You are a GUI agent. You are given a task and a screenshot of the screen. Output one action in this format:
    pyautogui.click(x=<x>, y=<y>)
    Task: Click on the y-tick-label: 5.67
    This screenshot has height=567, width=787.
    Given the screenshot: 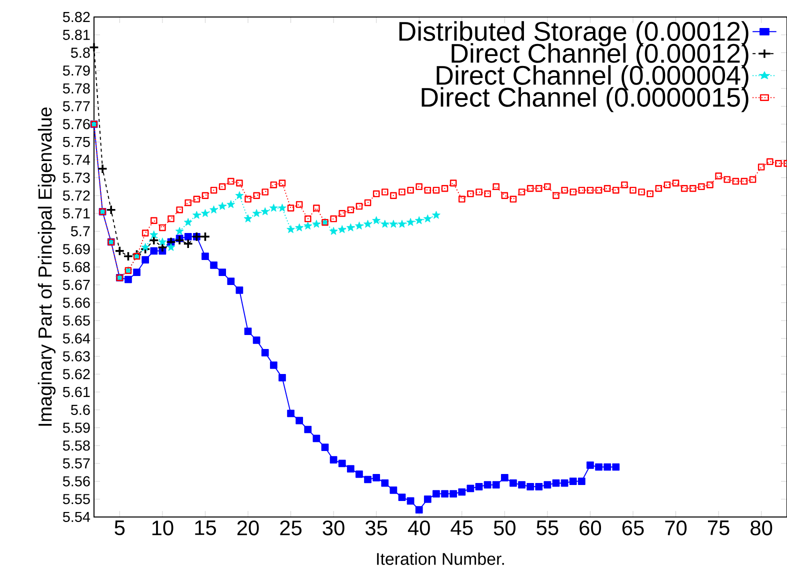 What is the action you would take?
    pyautogui.click(x=76, y=285)
    